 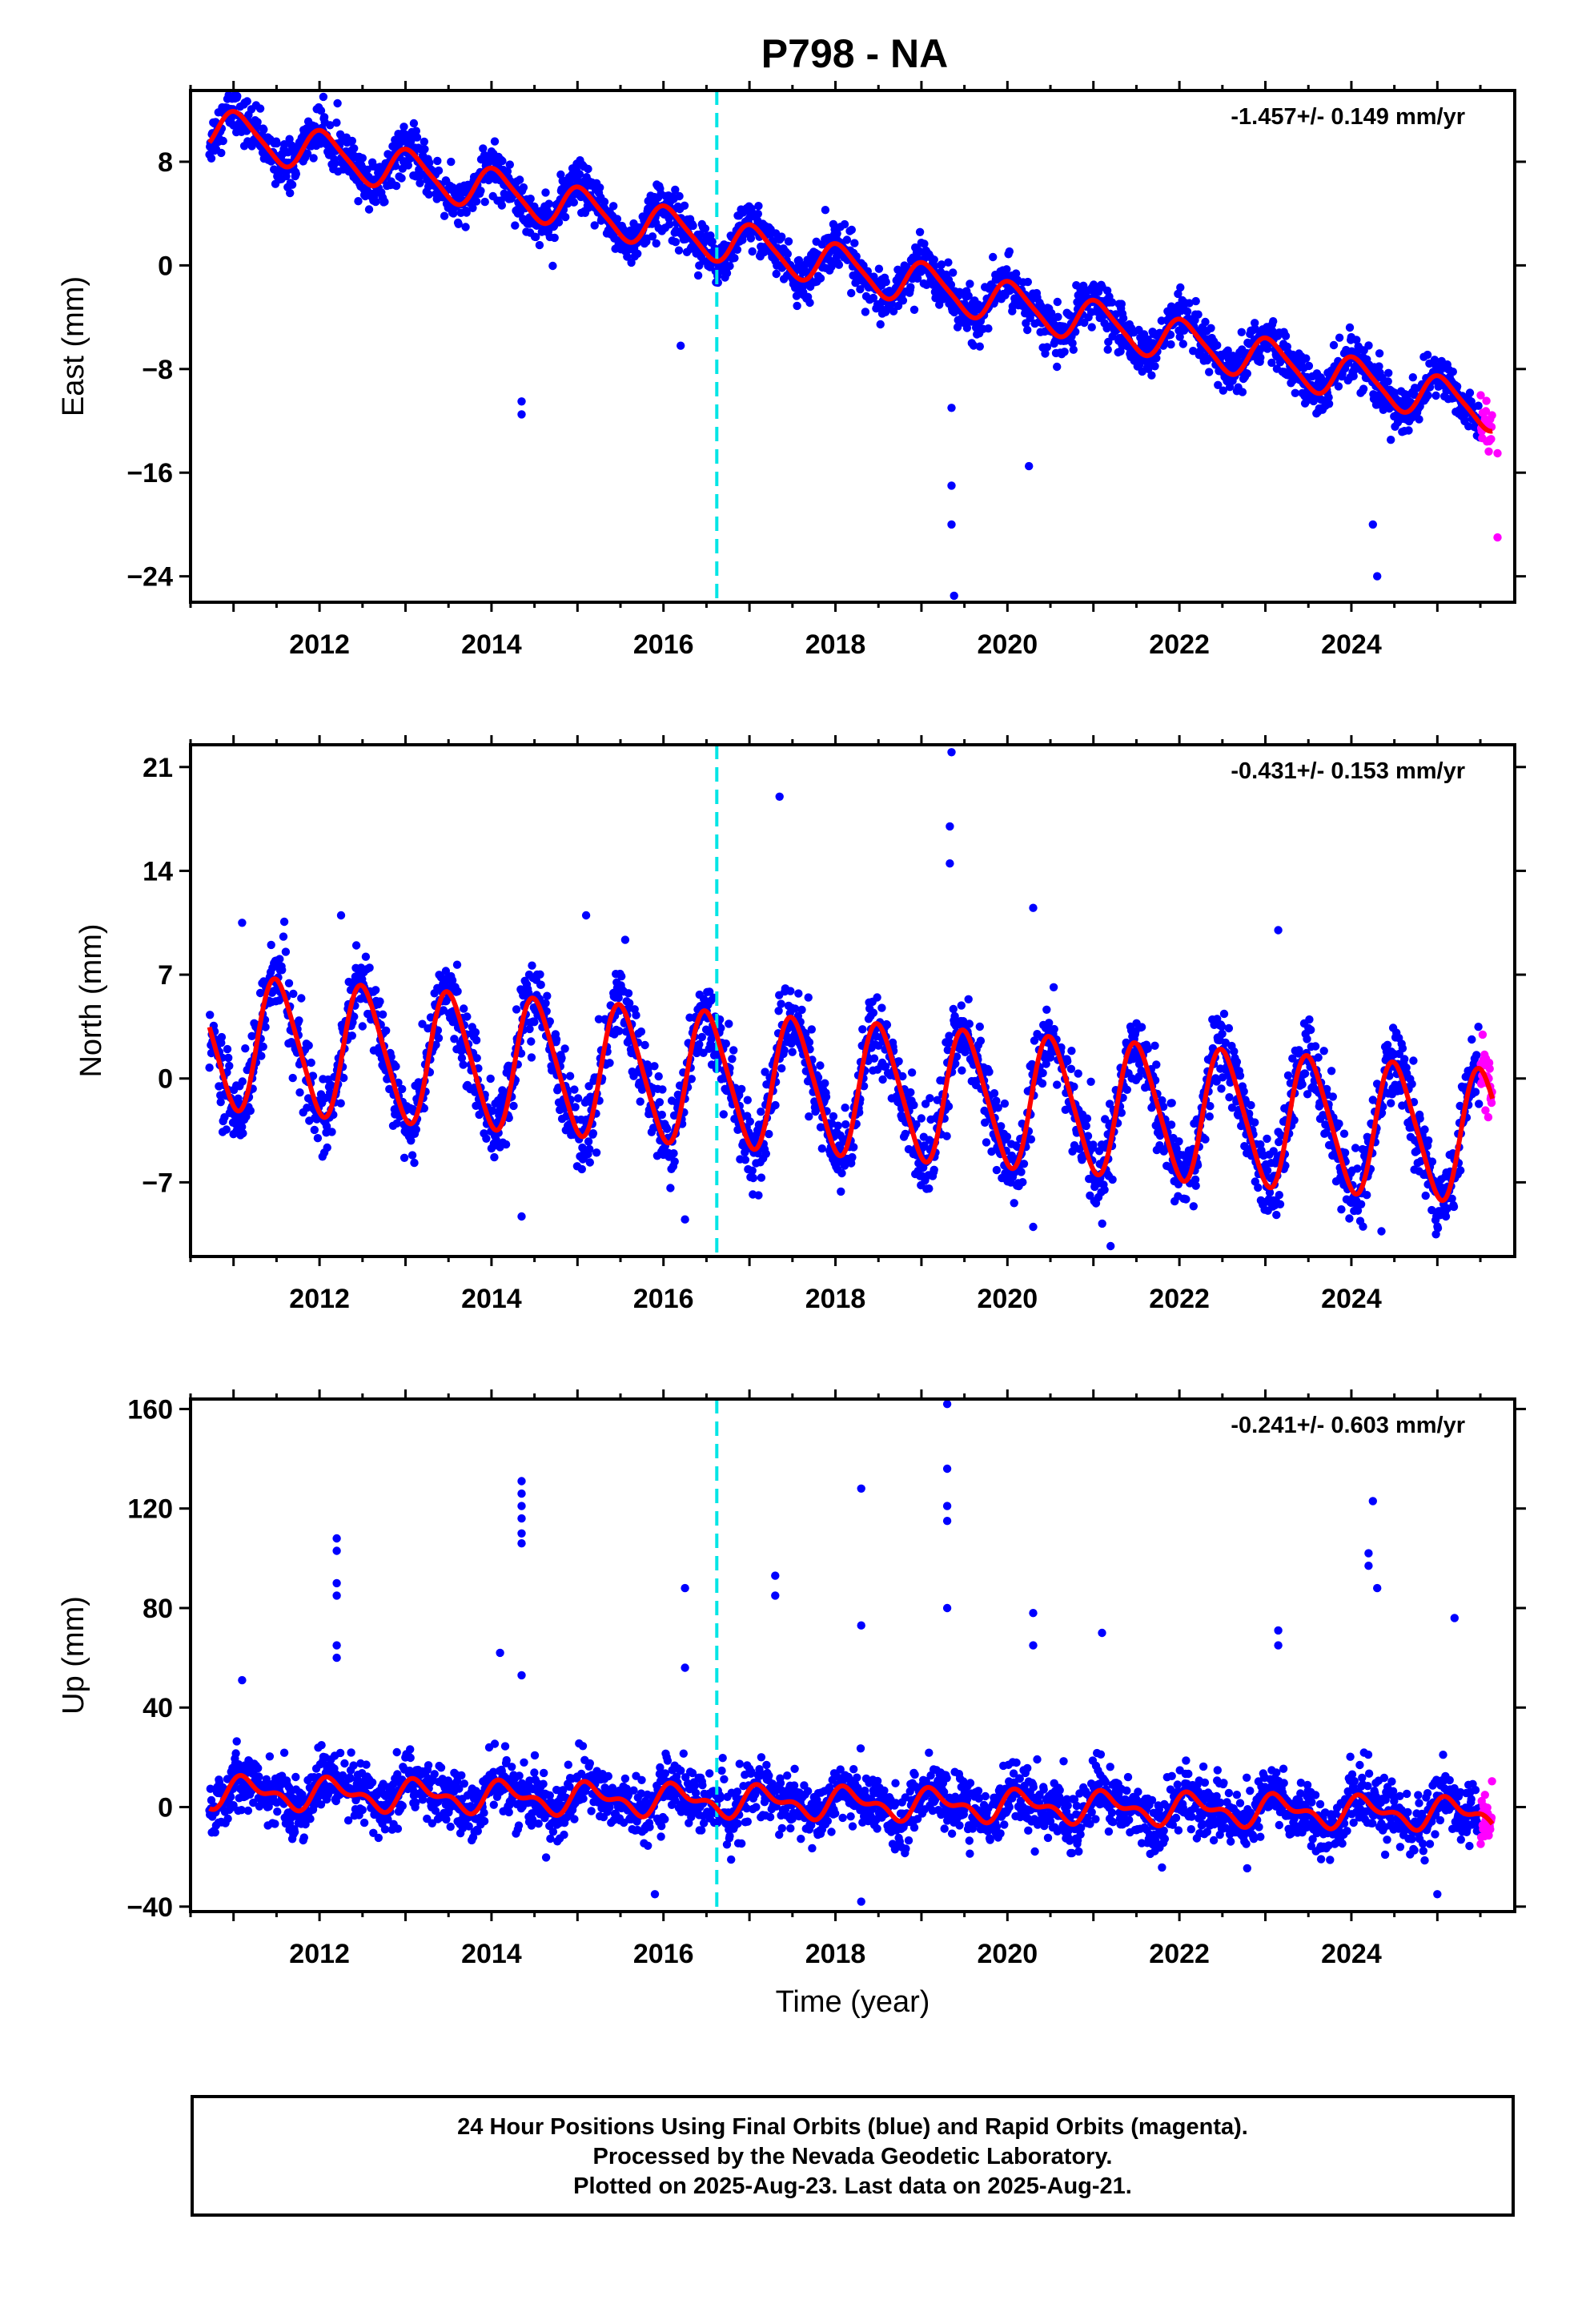 What do you see at coordinates (319, 644) in the screenshot?
I see `x-tick-label: 2012` at bounding box center [319, 644].